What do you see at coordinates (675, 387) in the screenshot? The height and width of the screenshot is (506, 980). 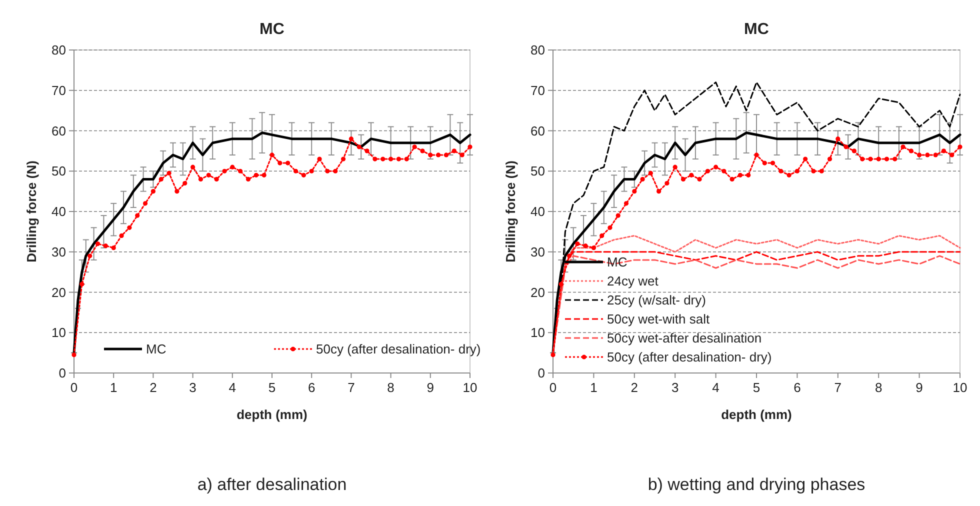 I see `x-tick-label: 3` at bounding box center [675, 387].